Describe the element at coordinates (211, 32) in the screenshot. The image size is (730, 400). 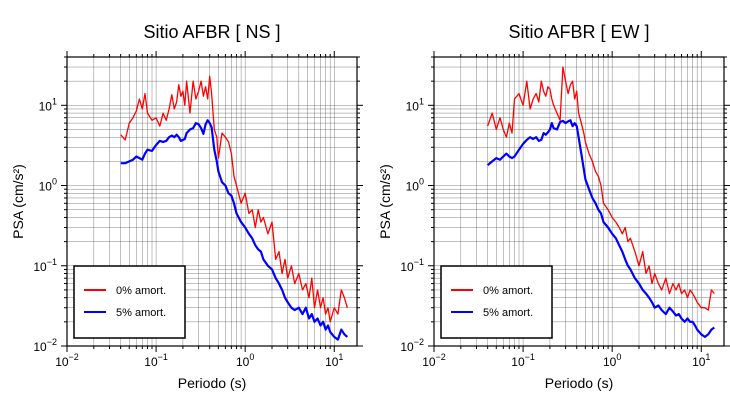
I see `chart-title: Sitio AFBR [ NS ]` at that location.